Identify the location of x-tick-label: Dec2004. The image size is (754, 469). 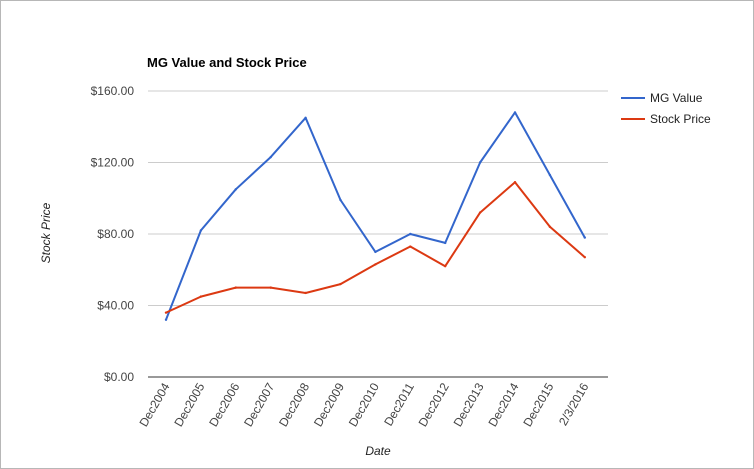
(154, 404).